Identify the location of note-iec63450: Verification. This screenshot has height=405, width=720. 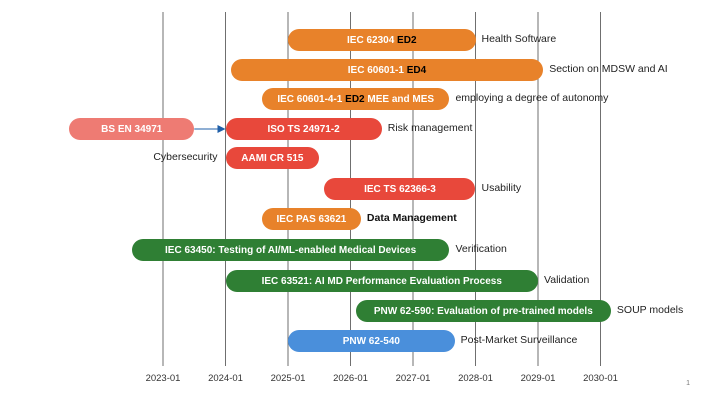
(481, 249).